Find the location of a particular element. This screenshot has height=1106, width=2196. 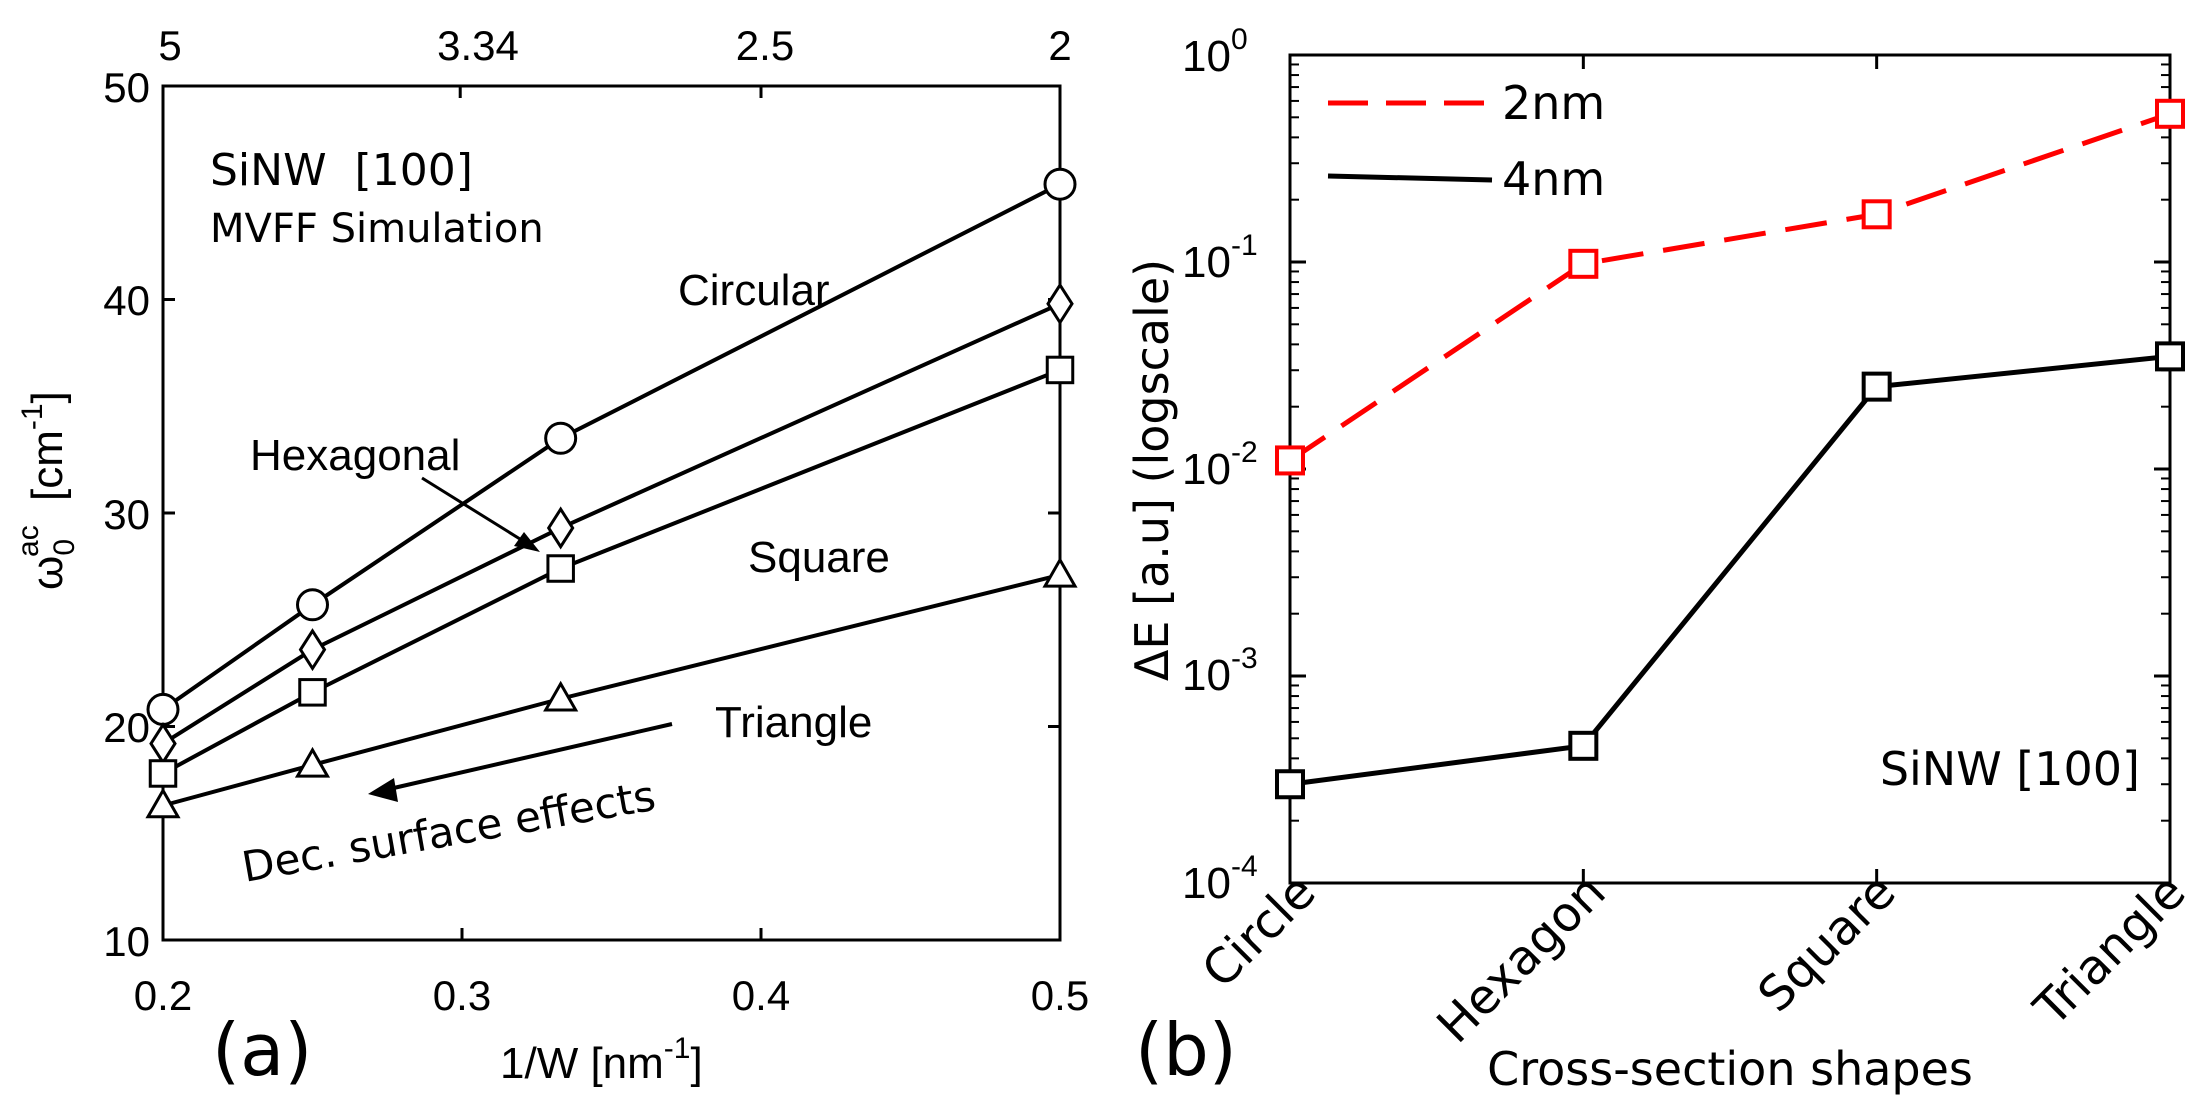

panel-a-top-tick-label: 2.5 is located at coordinates (765, 45).